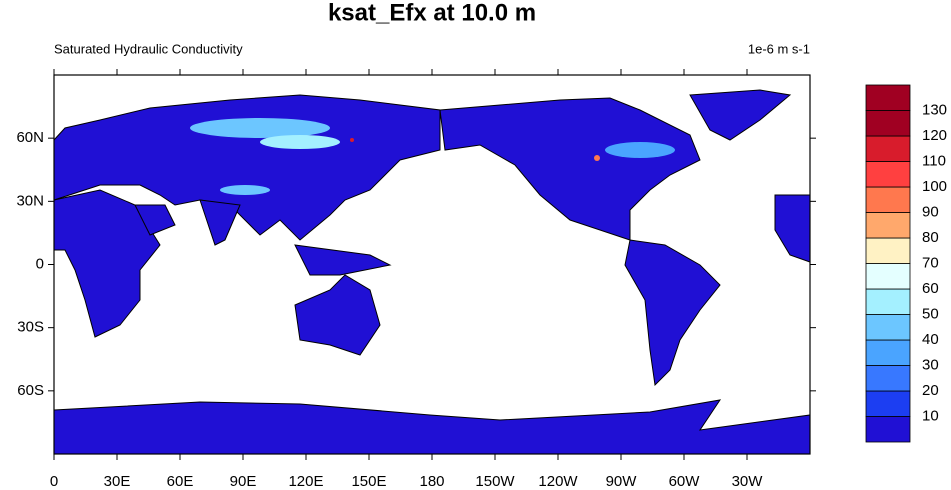 The image size is (951, 490). I want to click on y-tick-label: 60N, so click(30, 137).